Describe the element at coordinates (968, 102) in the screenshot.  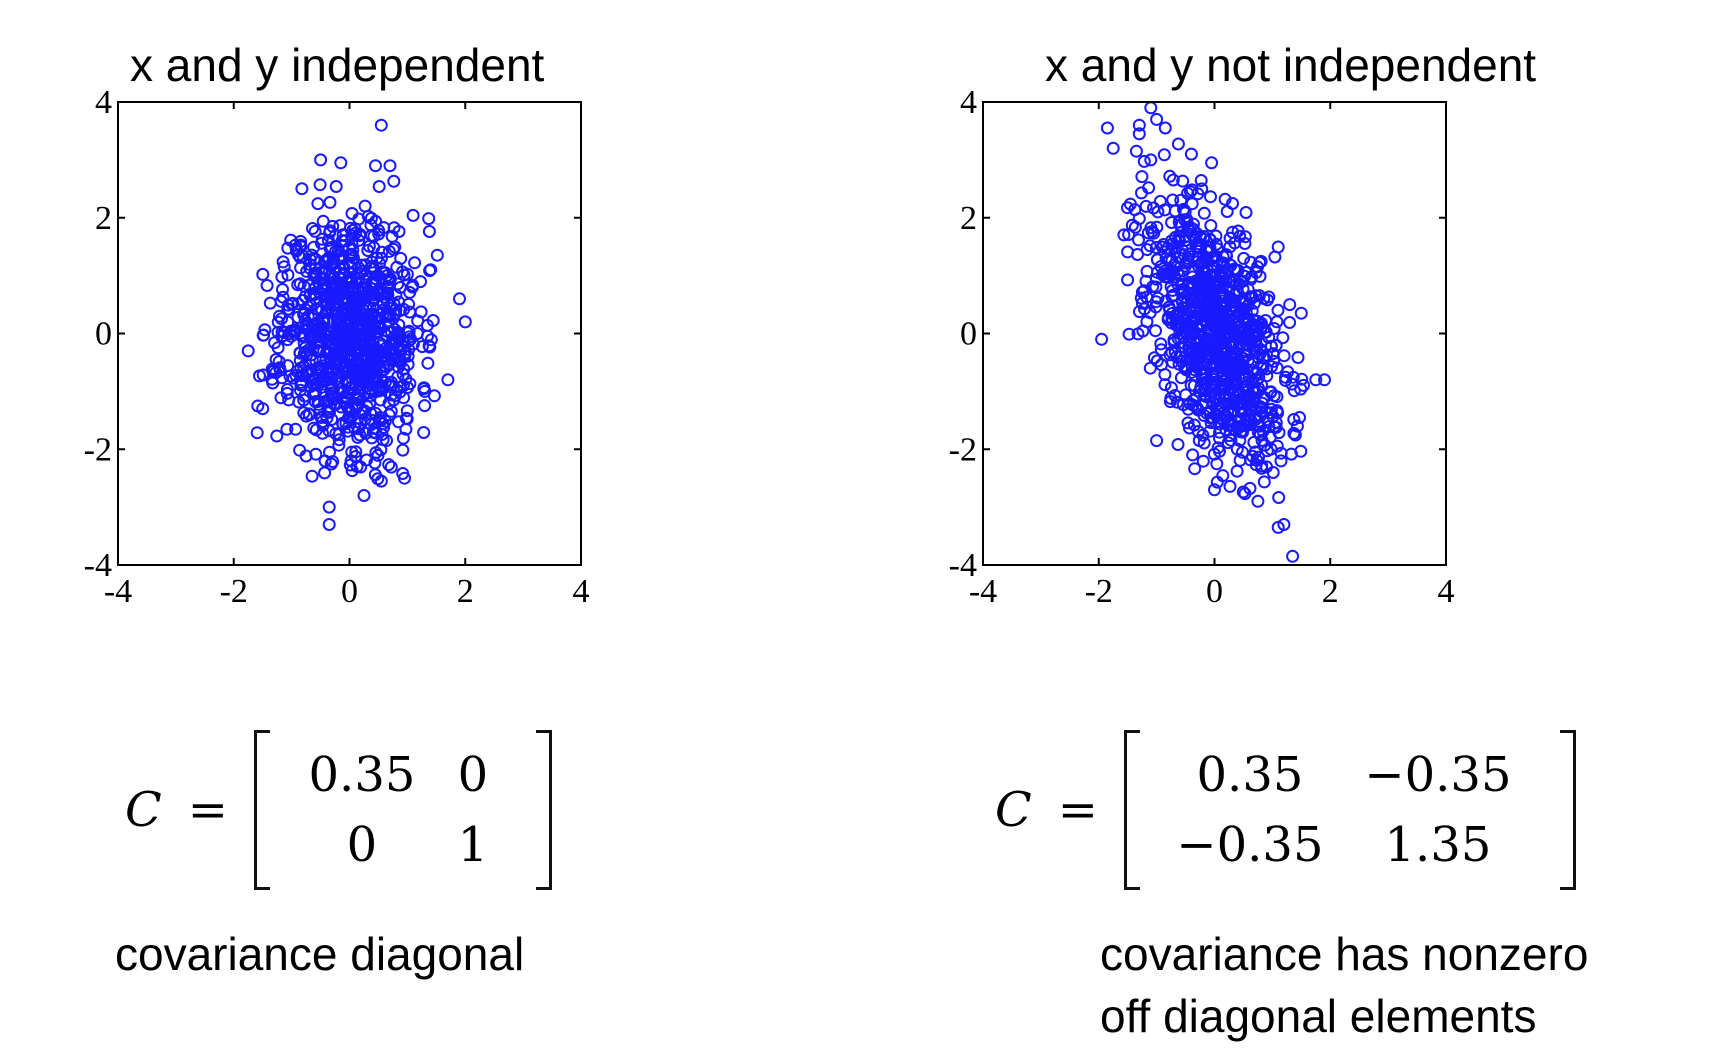
I see `y-tick-label: 4` at that location.